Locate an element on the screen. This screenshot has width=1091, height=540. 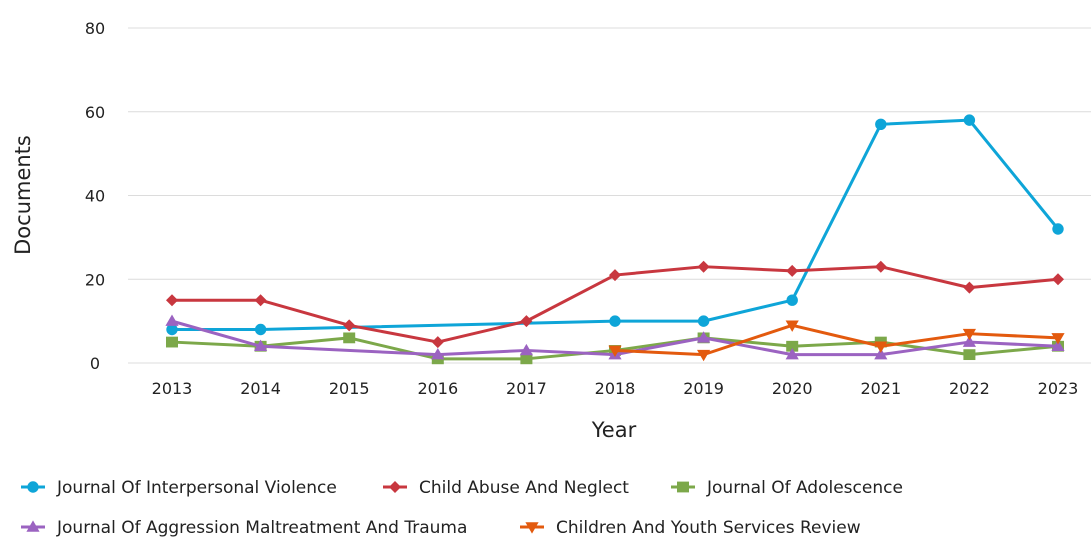
y-axis-ticks: 0 20 40 60 80 is located at coordinates (95, 196).